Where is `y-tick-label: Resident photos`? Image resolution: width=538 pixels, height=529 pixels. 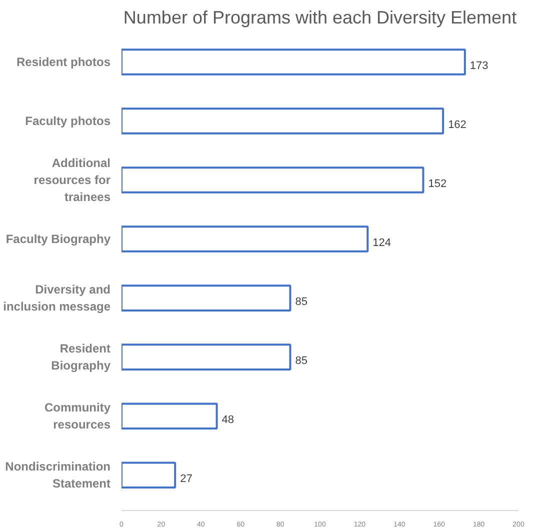
y-tick-label: Resident photos is located at coordinates (63, 62).